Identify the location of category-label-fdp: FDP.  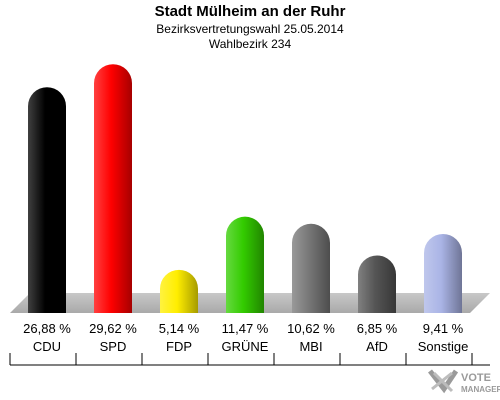
(179, 346).